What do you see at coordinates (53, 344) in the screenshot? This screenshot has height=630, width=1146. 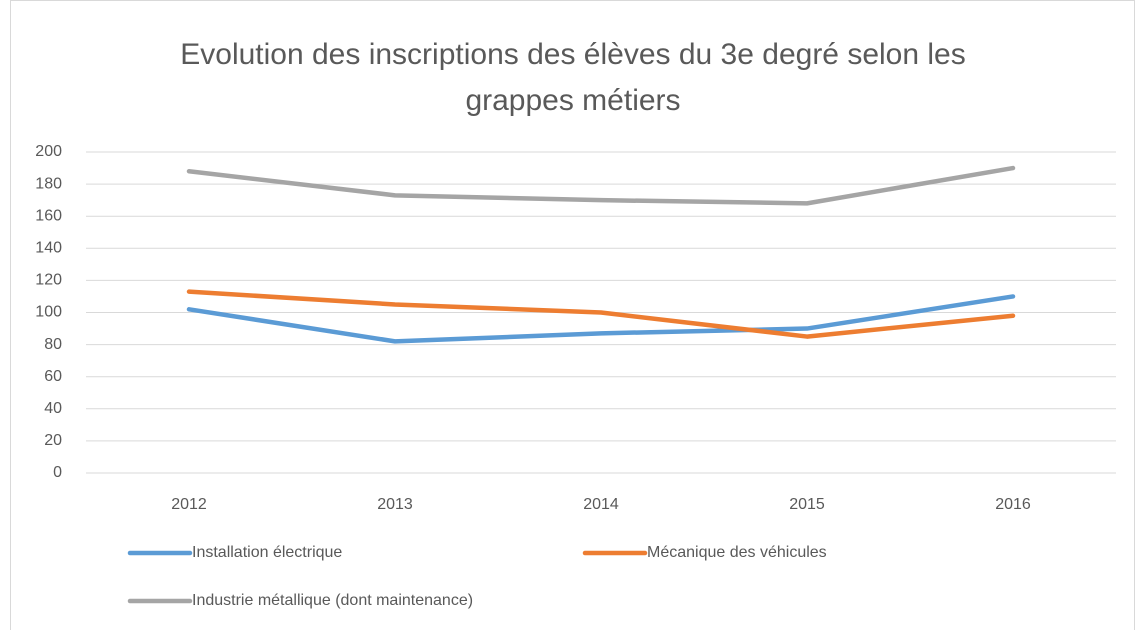 I see `y-tick-label: 80` at bounding box center [53, 344].